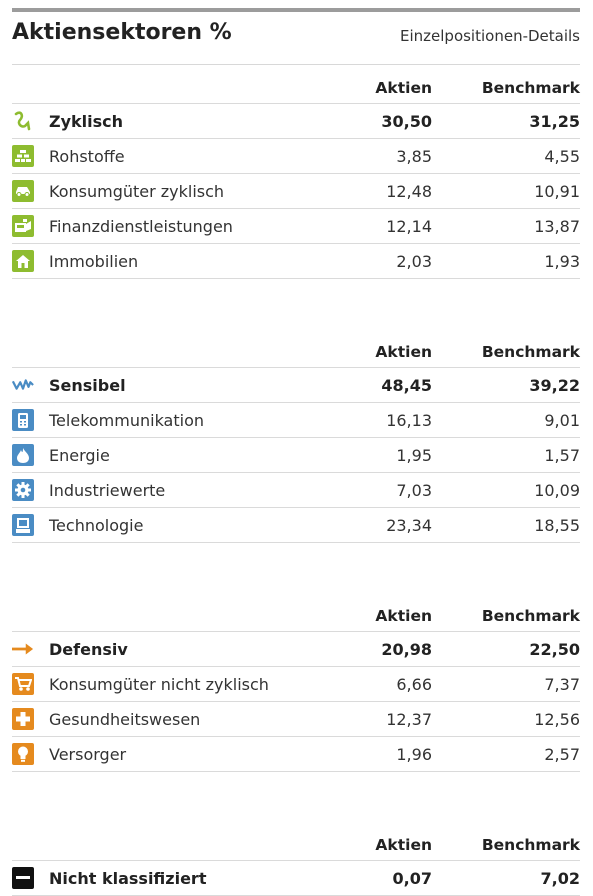  I want to click on benchmark-value: 10,91, so click(557, 191).